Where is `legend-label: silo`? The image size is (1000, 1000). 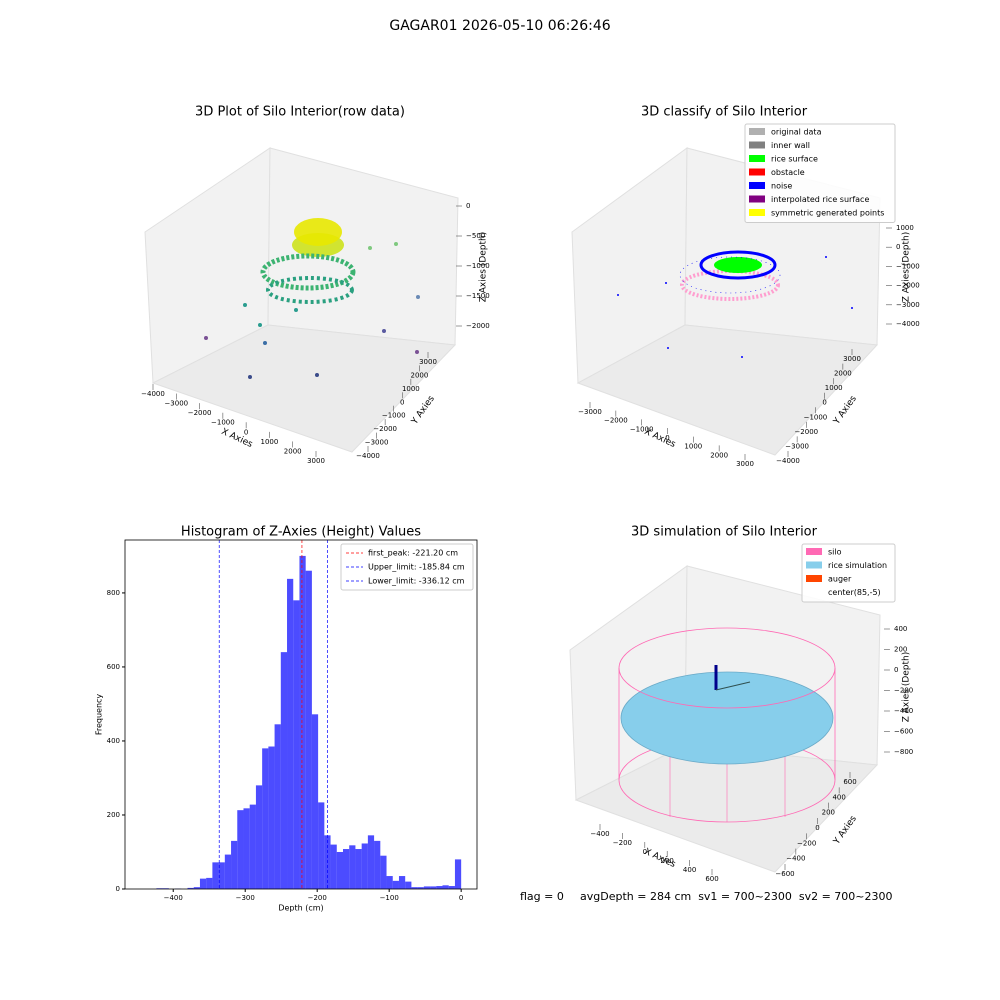
legend-label: silo is located at coordinates (835, 552).